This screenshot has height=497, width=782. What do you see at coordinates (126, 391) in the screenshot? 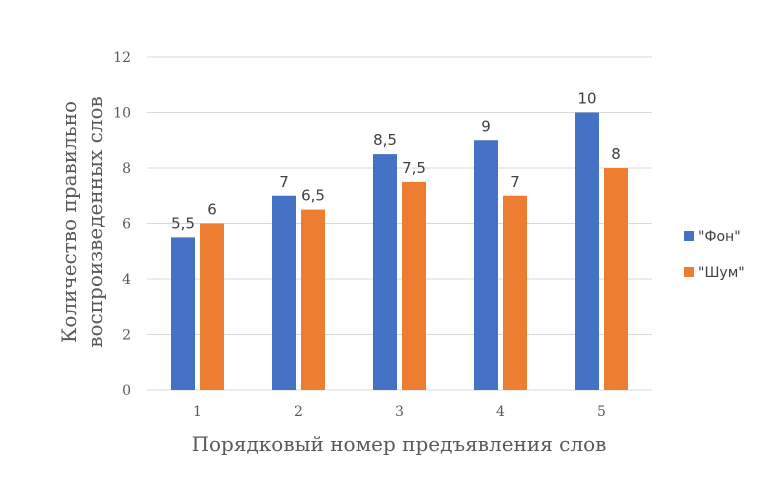
I see `y-tick-label: 0` at bounding box center [126, 391].